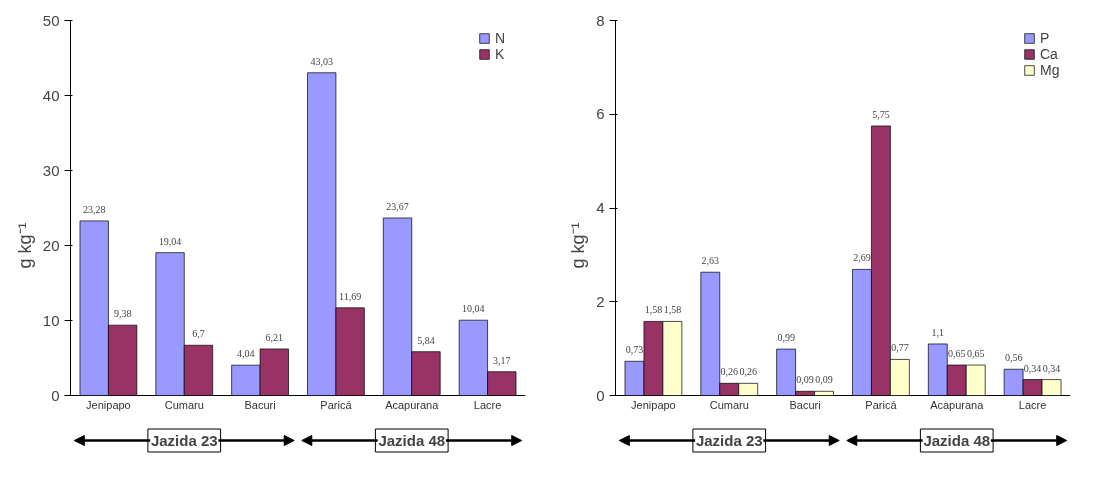 The width and height of the screenshot is (1102, 494). What do you see at coordinates (786, 338) in the screenshot?
I see `data-label: 0,99` at bounding box center [786, 338].